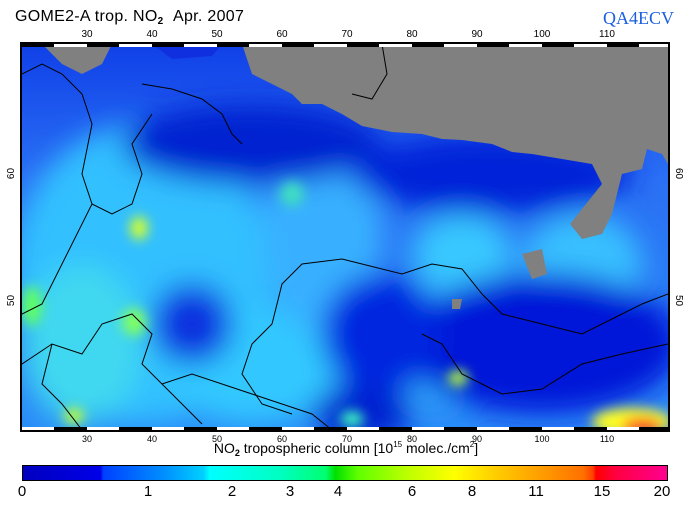 The width and height of the screenshot is (692, 507). What do you see at coordinates (412, 491) in the screenshot?
I see `cb-tick-6: 6` at bounding box center [412, 491].